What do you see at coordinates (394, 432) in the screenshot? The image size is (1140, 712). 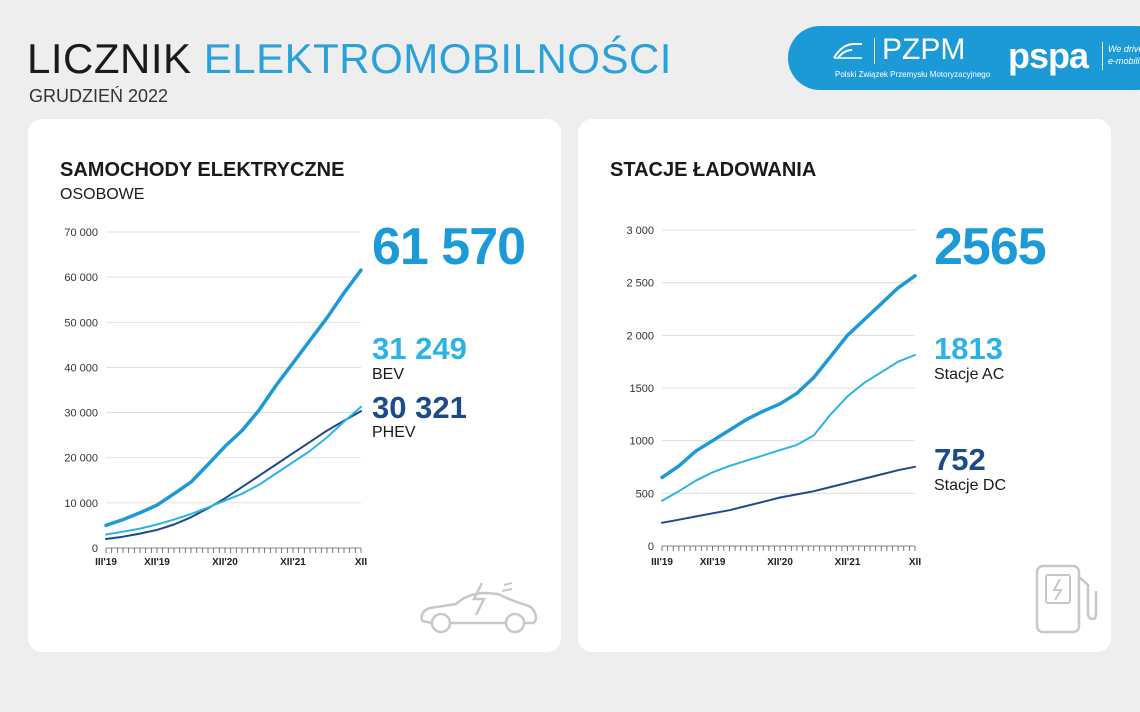 I see `phev-label: PHEV` at bounding box center [394, 432].